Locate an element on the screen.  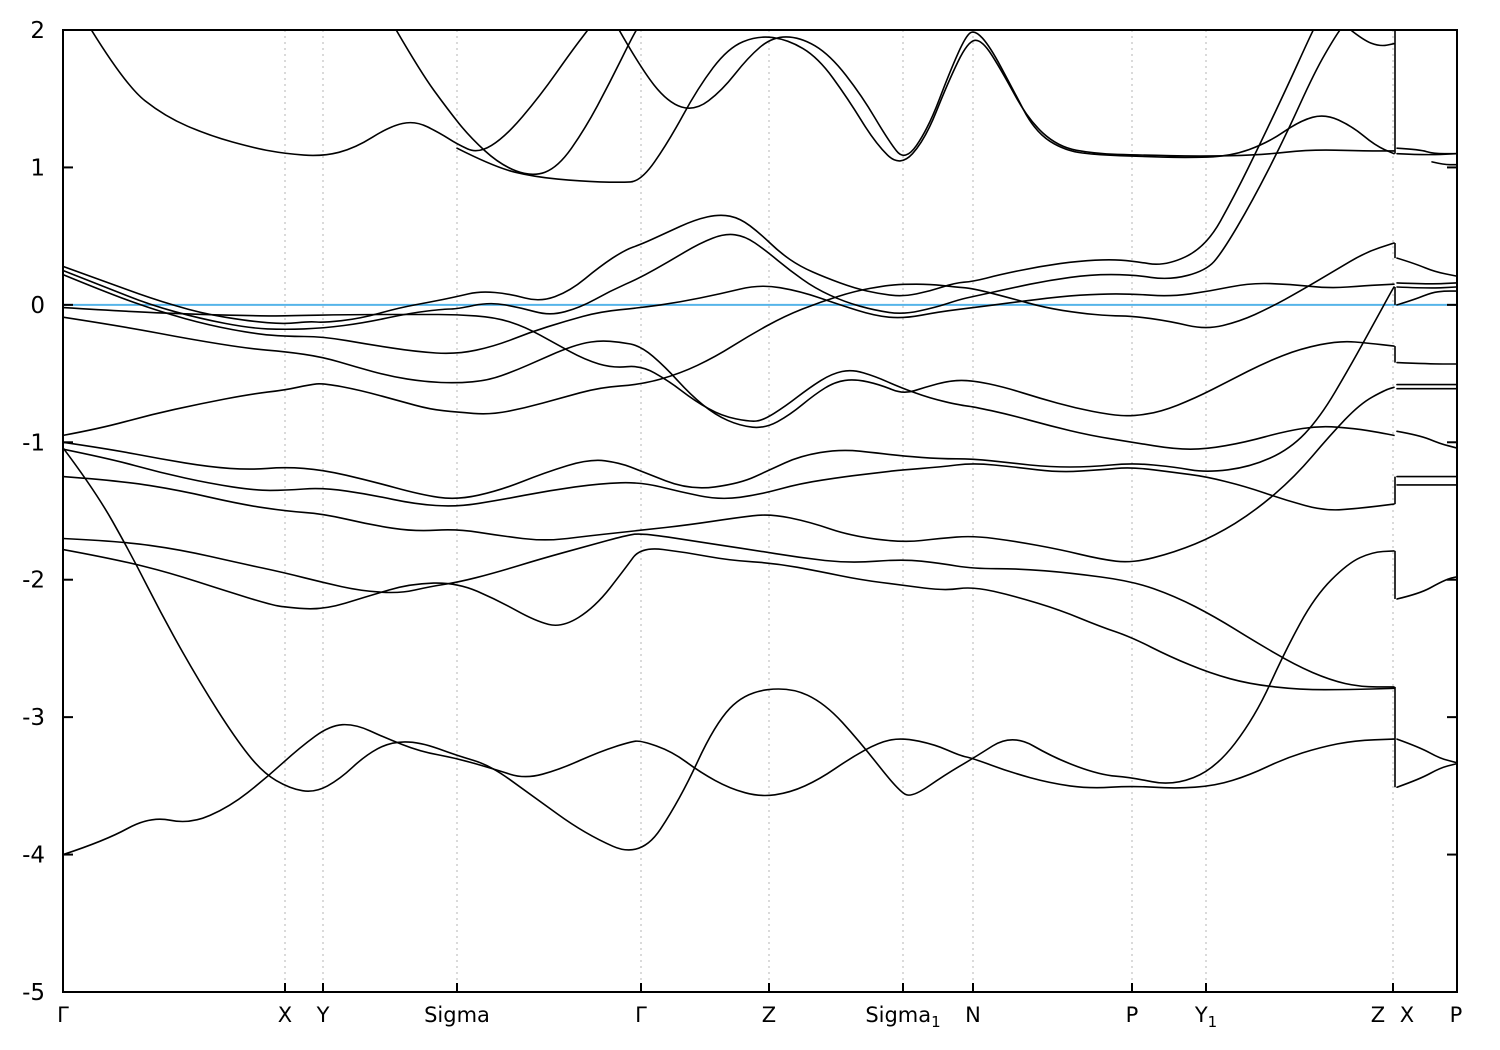
y-tick-label: 2 is located at coordinates (37, 31).